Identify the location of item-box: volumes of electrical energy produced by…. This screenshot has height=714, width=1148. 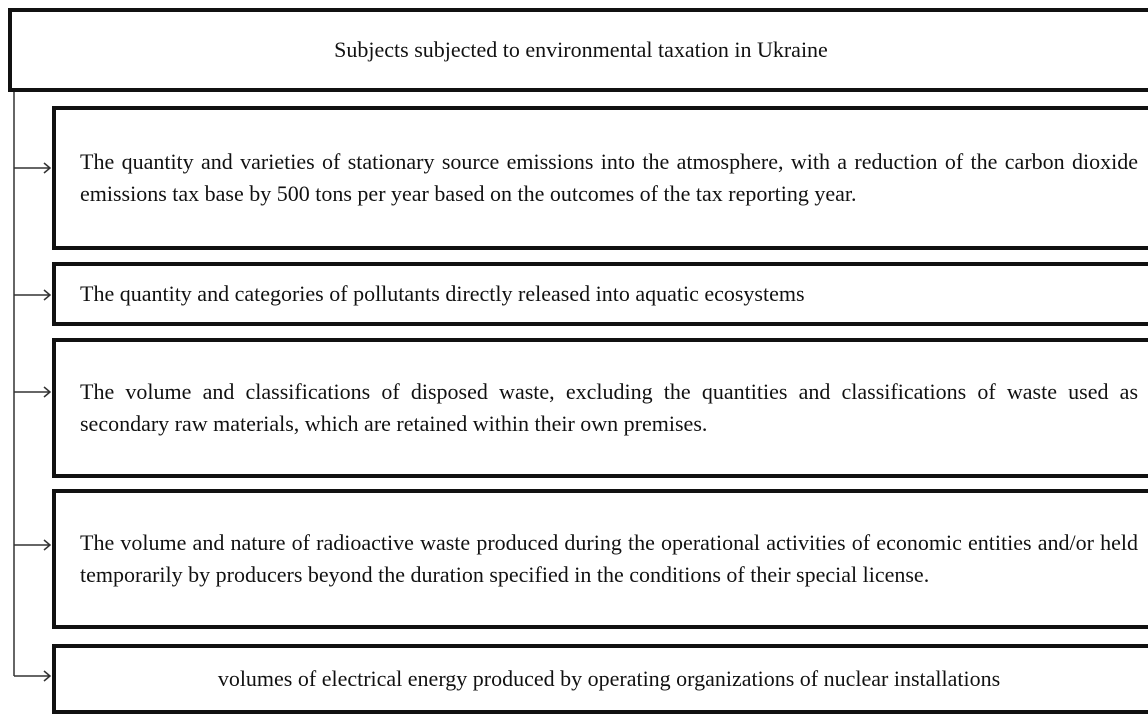
(600, 679).